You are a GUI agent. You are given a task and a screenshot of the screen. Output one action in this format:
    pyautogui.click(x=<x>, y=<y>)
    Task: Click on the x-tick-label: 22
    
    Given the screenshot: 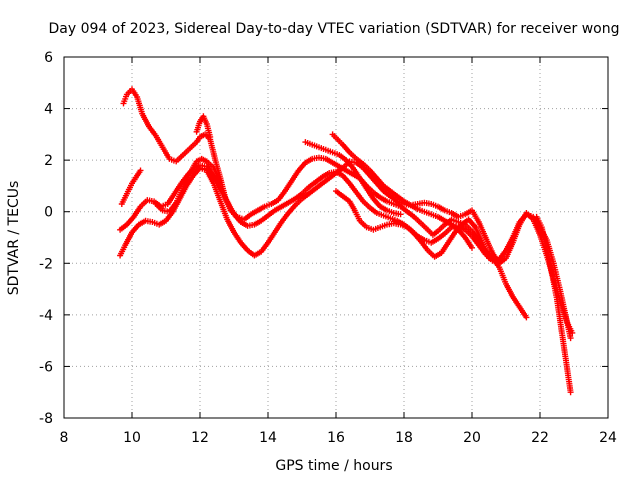 What is the action you would take?
    pyautogui.click(x=540, y=438)
    